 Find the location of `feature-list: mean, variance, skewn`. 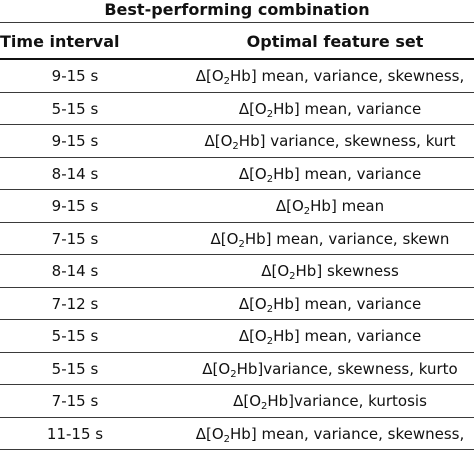

feature-list: mean, variance, skewn is located at coordinates (360, 238).